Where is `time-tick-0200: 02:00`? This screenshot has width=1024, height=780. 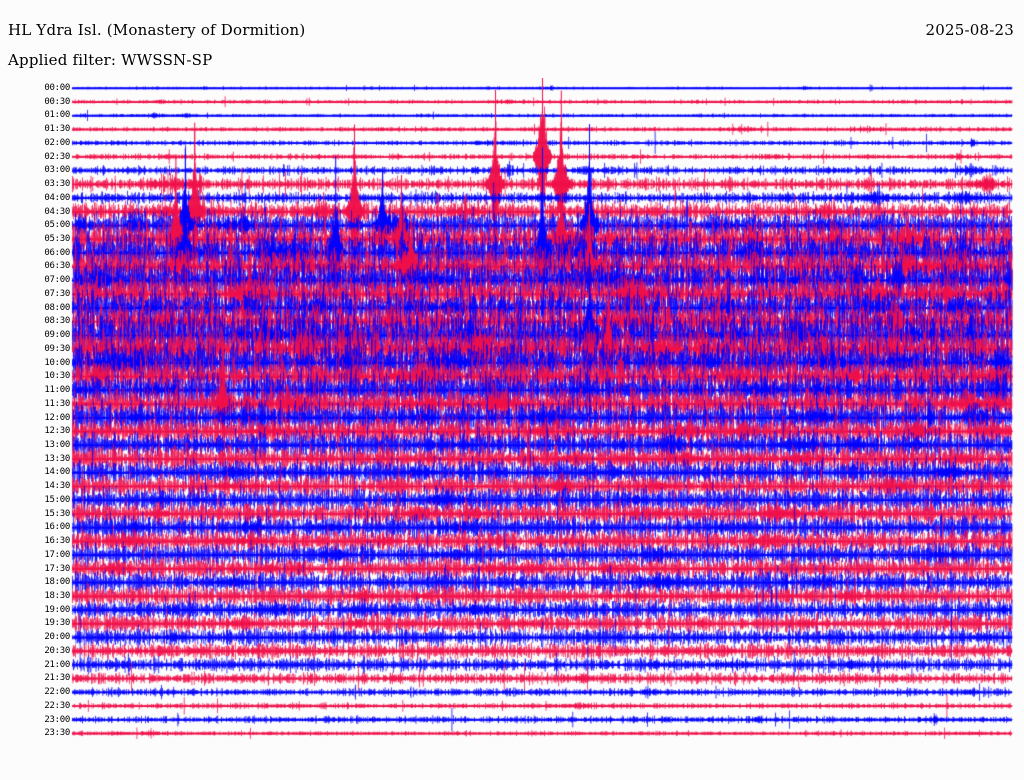
time-tick-0200: 02:00 is located at coordinates (57, 142).